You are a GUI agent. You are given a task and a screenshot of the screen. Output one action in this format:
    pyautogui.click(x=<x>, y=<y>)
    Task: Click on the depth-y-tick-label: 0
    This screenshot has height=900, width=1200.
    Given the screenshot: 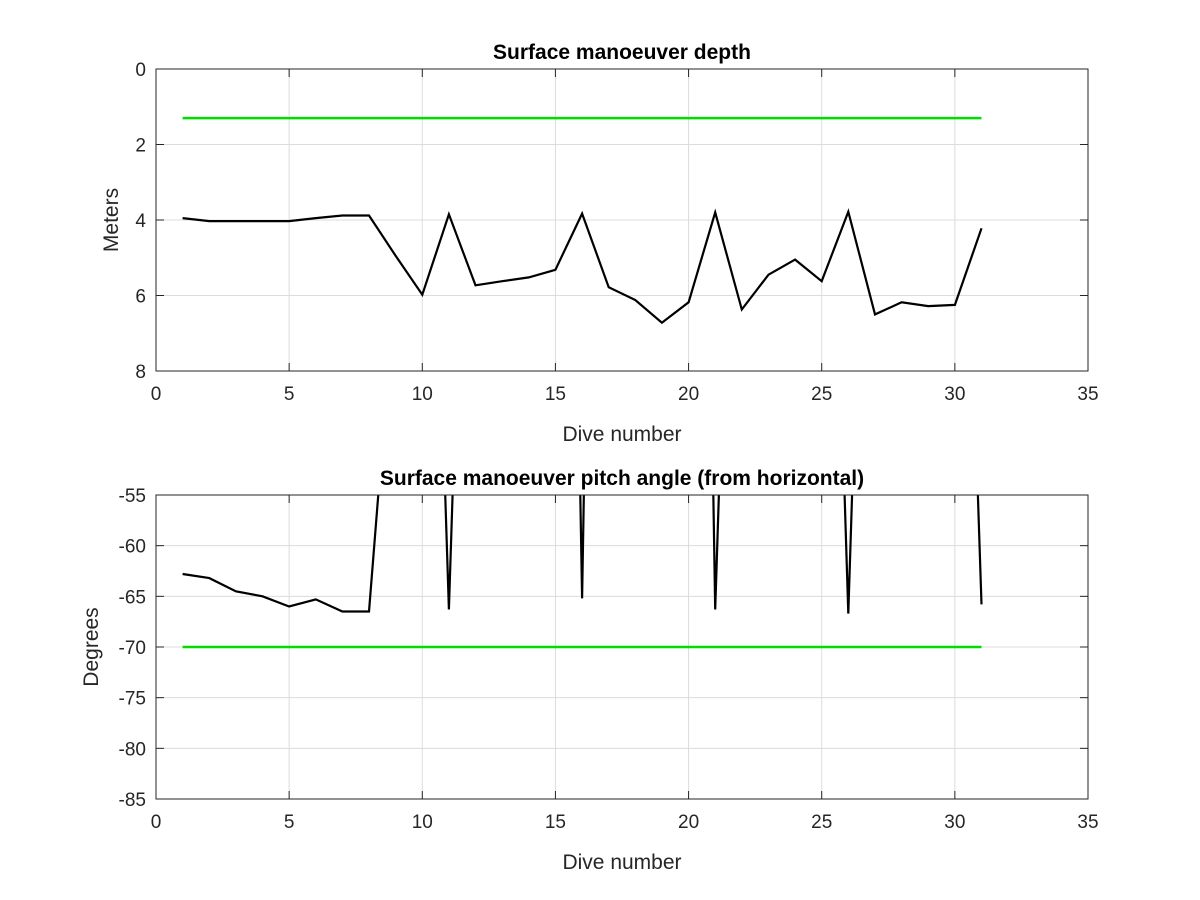 What is the action you would take?
    pyautogui.click(x=140, y=70)
    